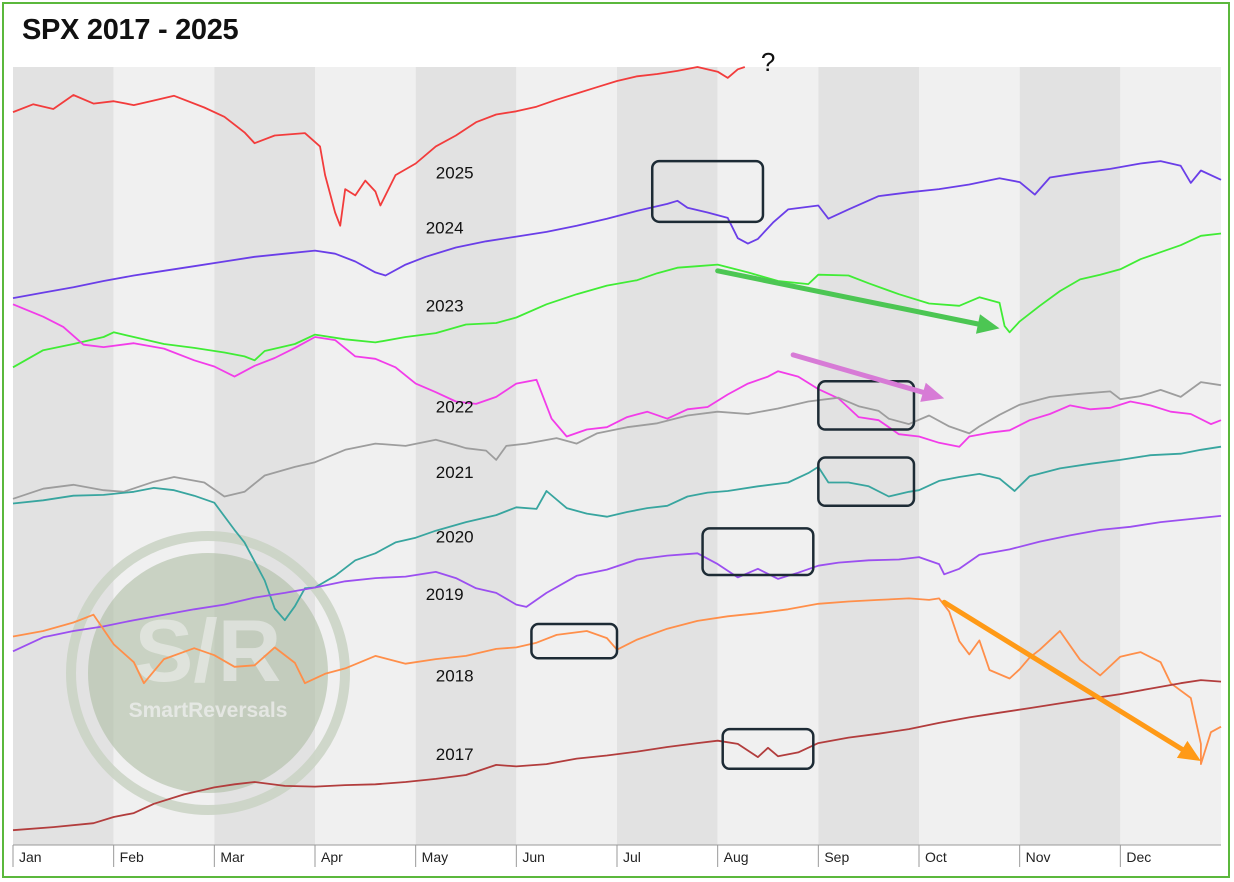  I want to click on month-band-oct, so click(969, 456).